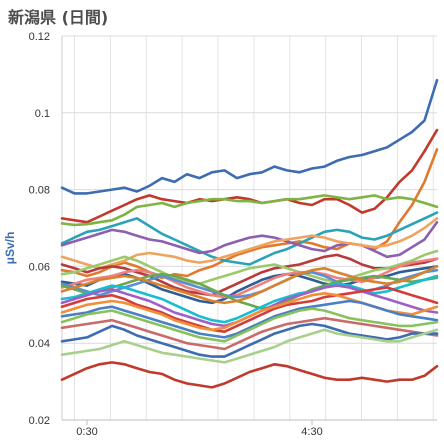  I want to click on chart-title: 新潟県 (日間), so click(58, 17).